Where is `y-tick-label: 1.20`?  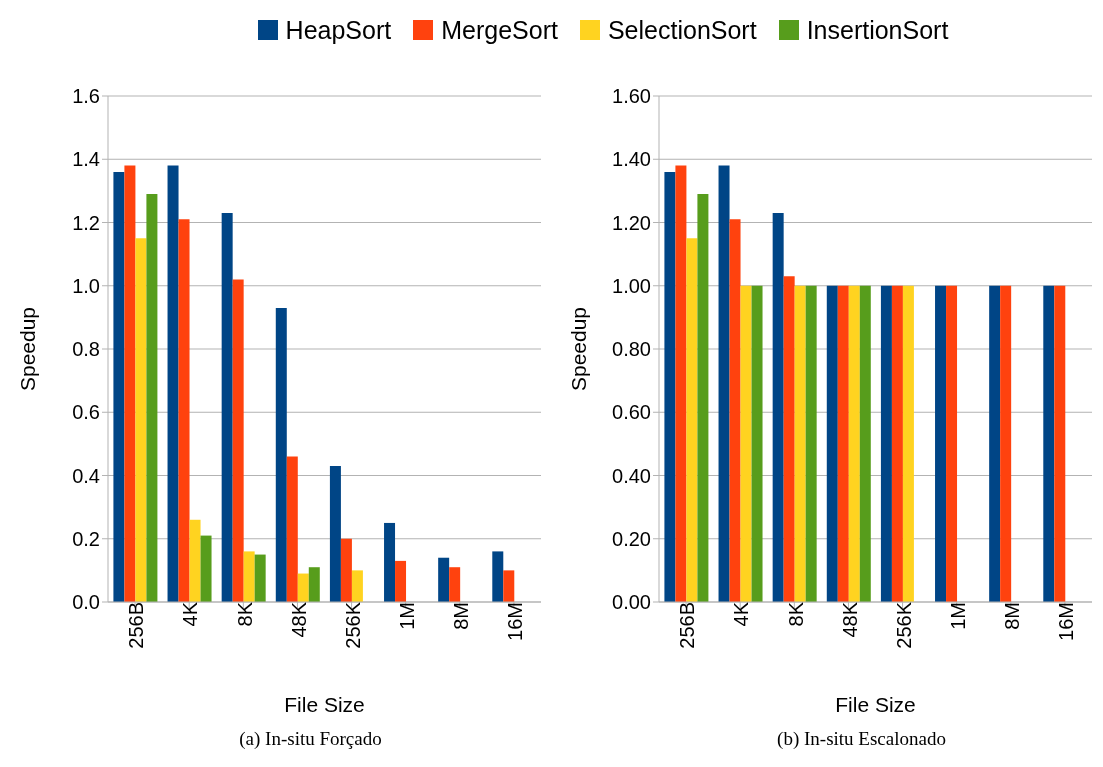
y-tick-label: 1.20 is located at coordinates (631, 222).